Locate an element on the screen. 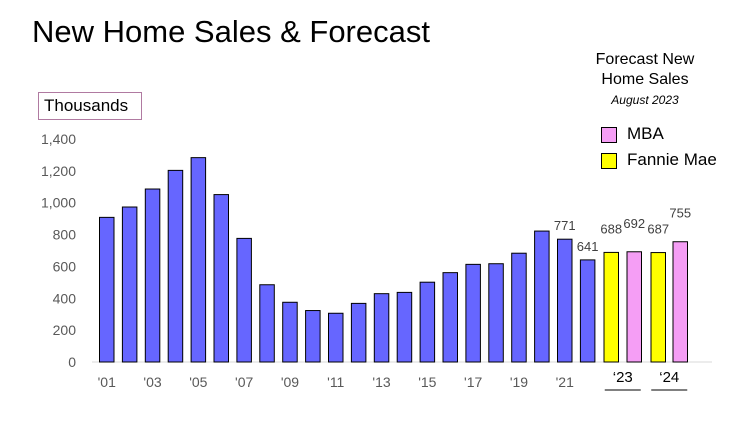 This screenshot has width=750, height=422. x-tick-label: '09 is located at coordinates (290, 382).